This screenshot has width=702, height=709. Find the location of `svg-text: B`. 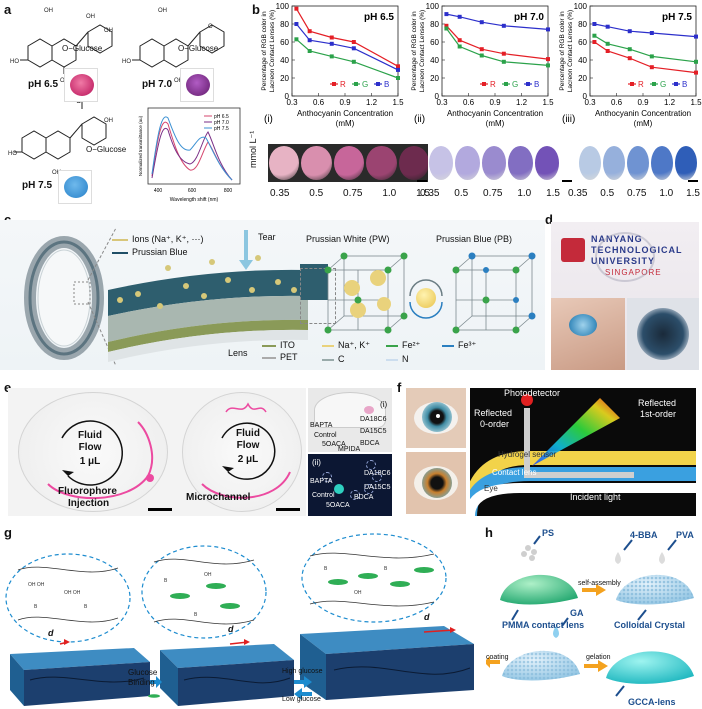

svg-text: B is located at coordinates (86, 607).